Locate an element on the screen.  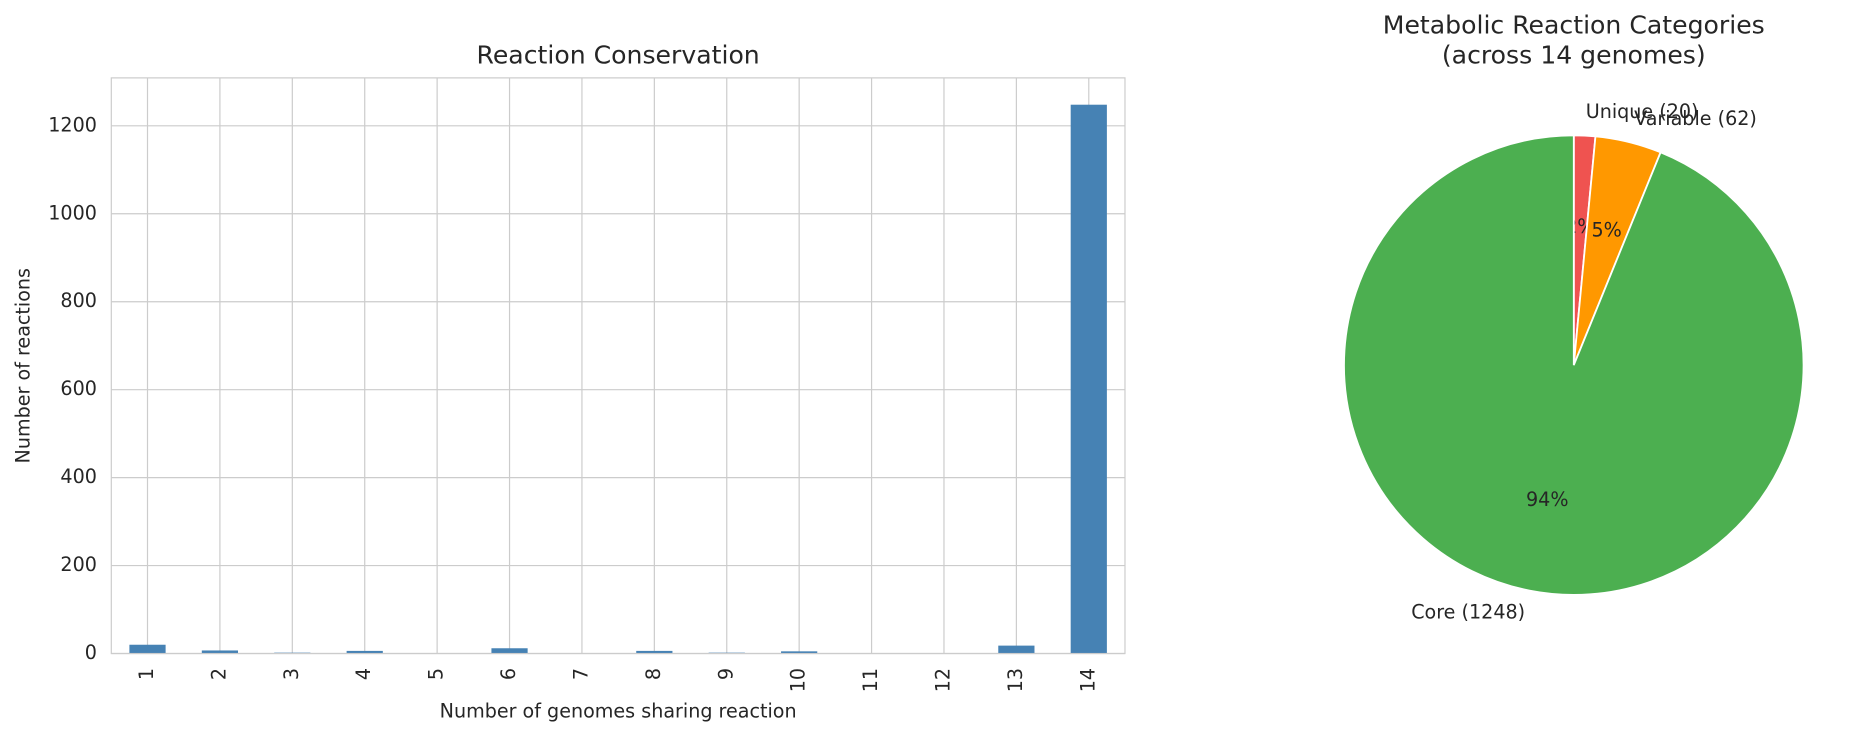
y-tick-label: 400 is located at coordinates (78, 476).